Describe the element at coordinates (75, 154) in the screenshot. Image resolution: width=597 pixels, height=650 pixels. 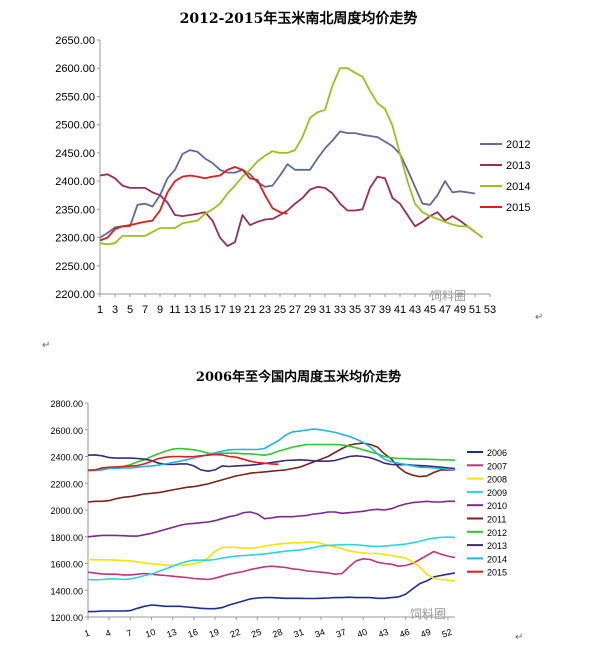
I see `y-tick-label: 2450.00` at that location.